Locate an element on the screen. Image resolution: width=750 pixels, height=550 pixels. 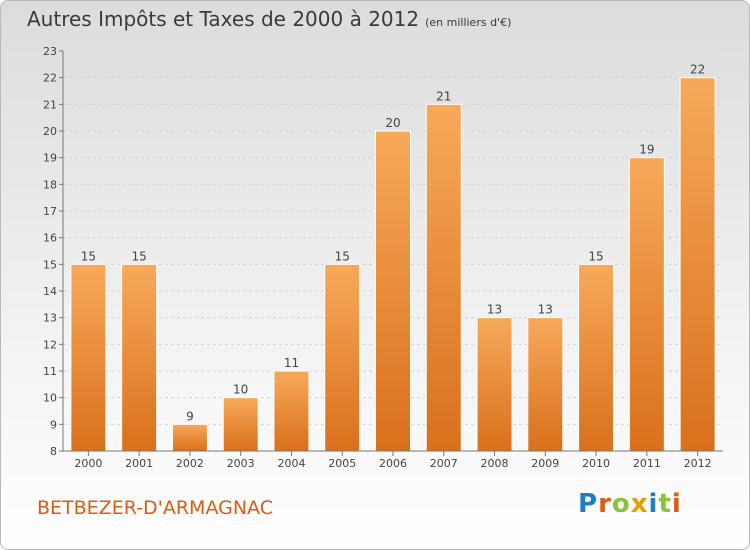
y-tick-label: 16 is located at coordinates (50, 238).